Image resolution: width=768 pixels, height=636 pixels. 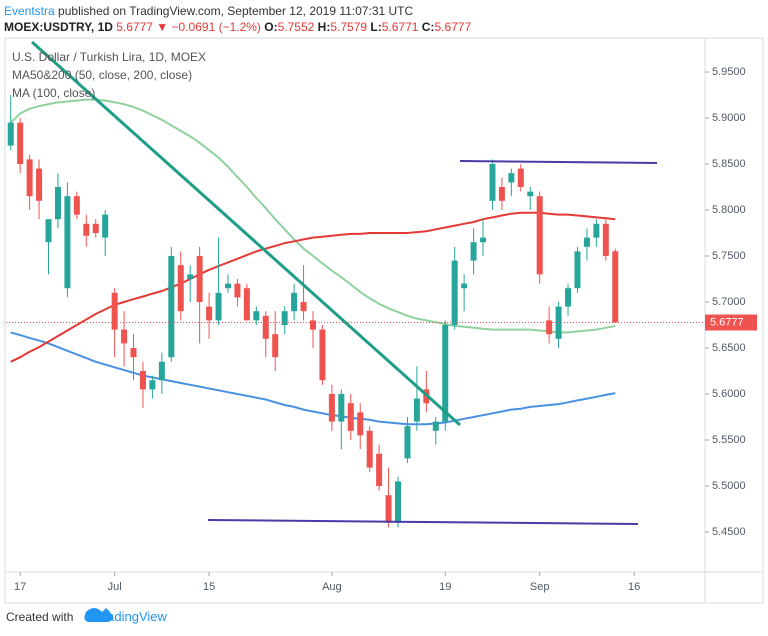 What do you see at coordinates (271, 27) in the screenshot?
I see `o-label: O:` at bounding box center [271, 27].